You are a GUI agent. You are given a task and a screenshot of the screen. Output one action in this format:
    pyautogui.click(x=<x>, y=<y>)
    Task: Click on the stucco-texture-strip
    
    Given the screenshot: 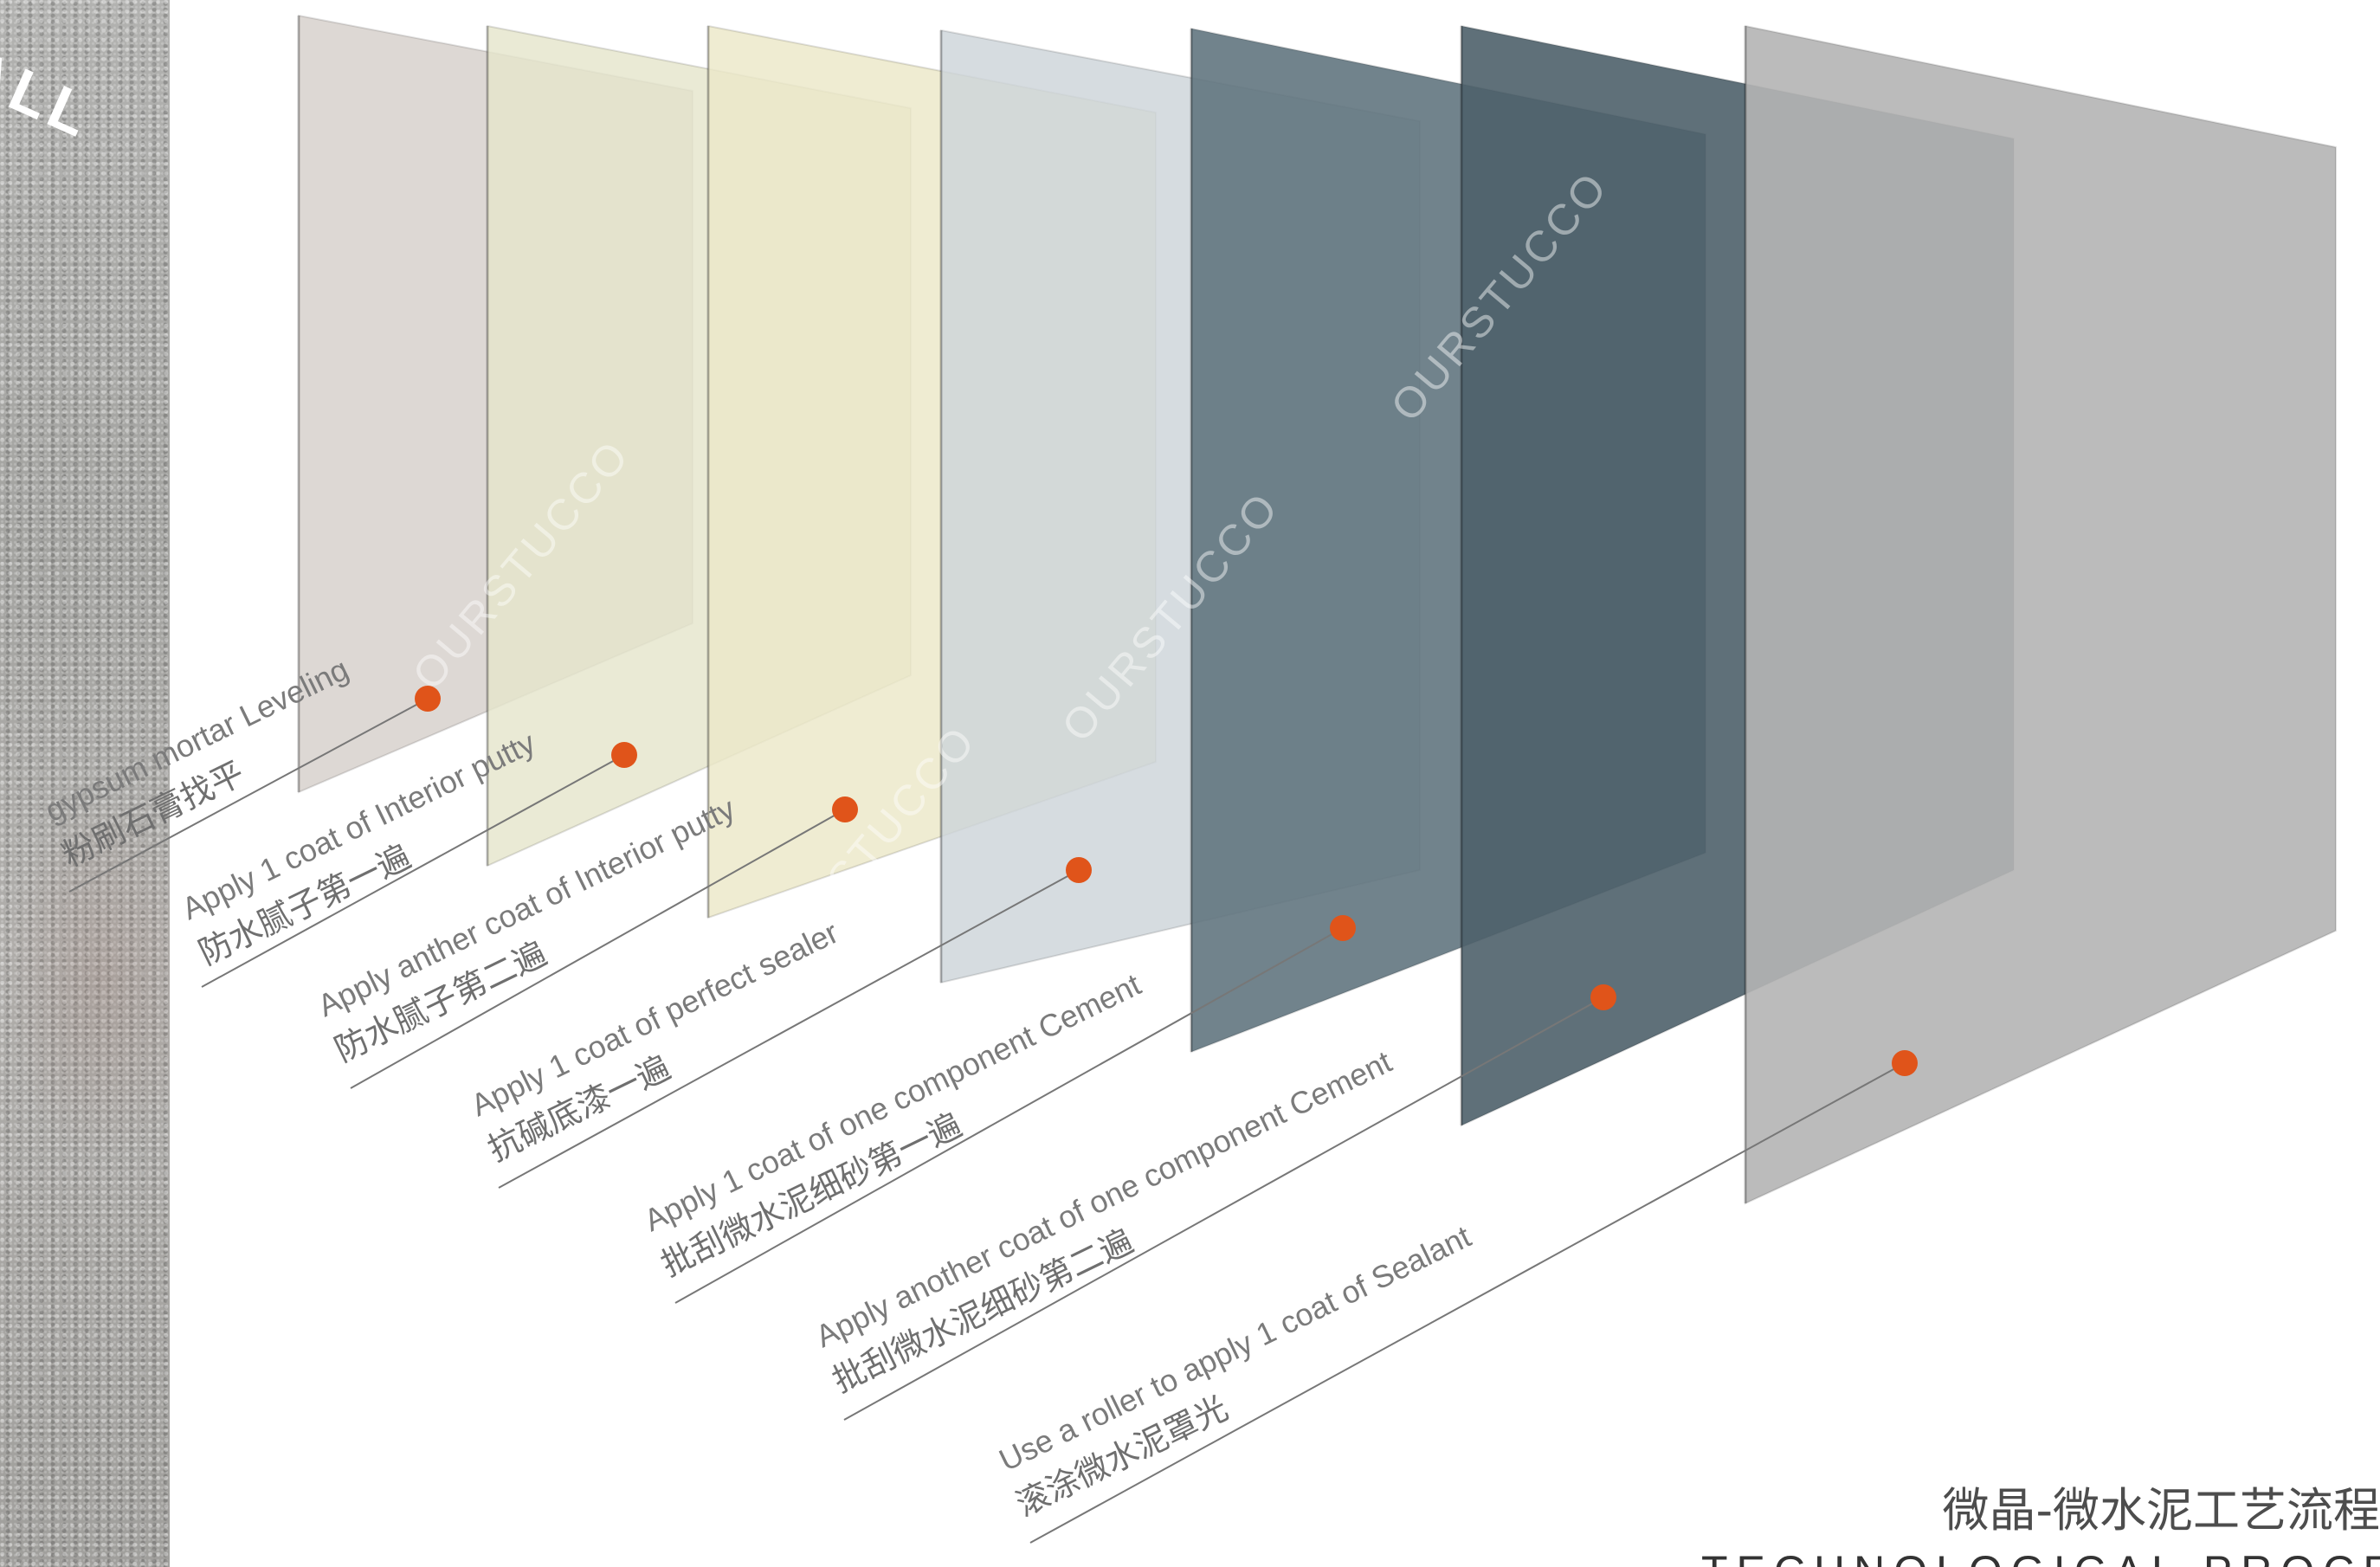 What is the action you would take?
    pyautogui.click(x=85, y=783)
    